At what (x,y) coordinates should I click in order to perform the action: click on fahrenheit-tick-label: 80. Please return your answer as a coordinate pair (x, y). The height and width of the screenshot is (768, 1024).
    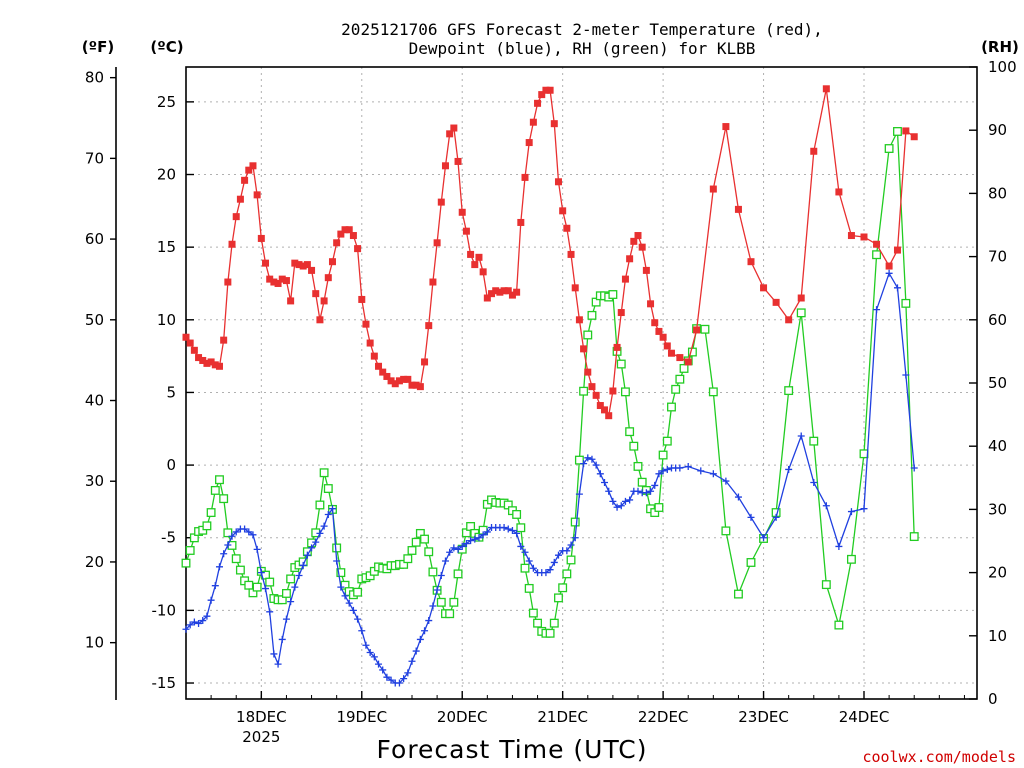
    Looking at the image, I should click on (94, 78).